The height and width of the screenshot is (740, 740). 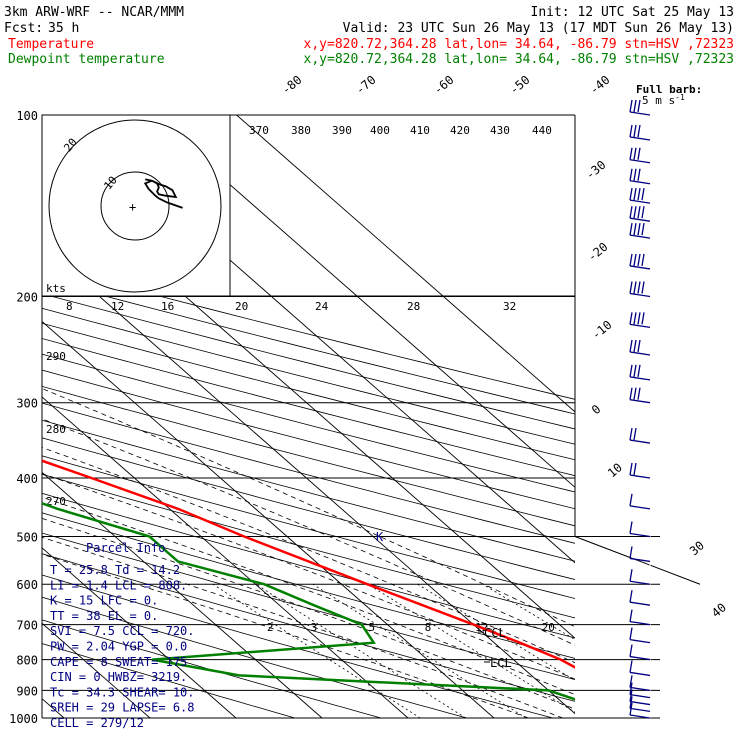 What do you see at coordinates (27, 691) in the screenshot?
I see `pressure-label: 900` at bounding box center [27, 691].